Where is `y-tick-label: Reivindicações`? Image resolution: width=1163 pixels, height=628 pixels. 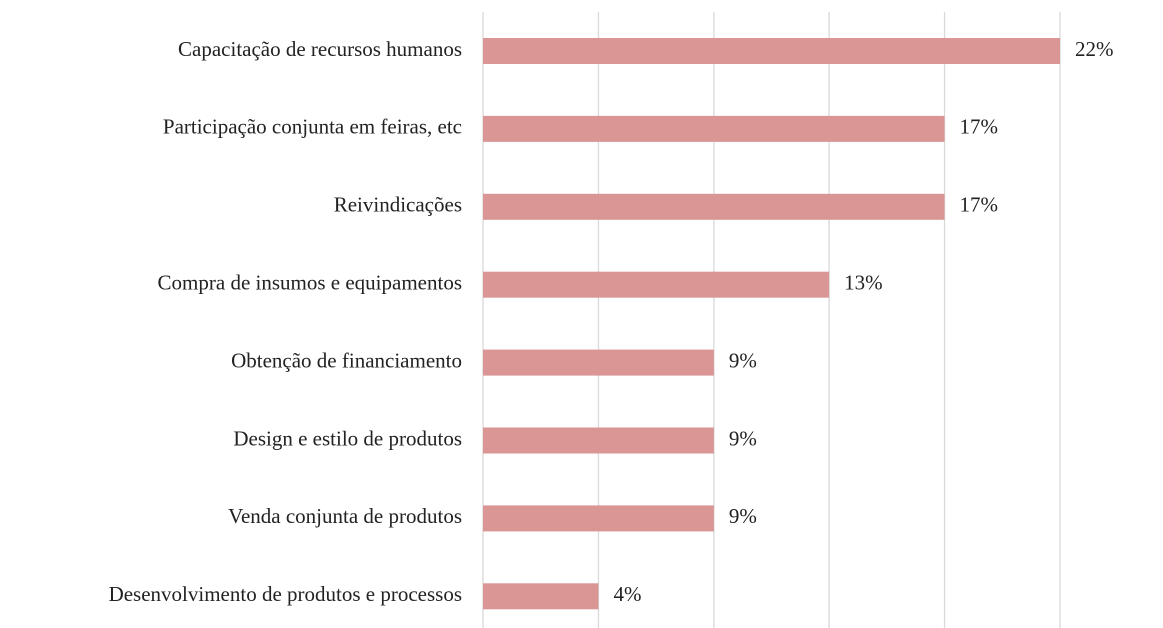
y-tick-label: Reivindicações is located at coordinates (398, 205).